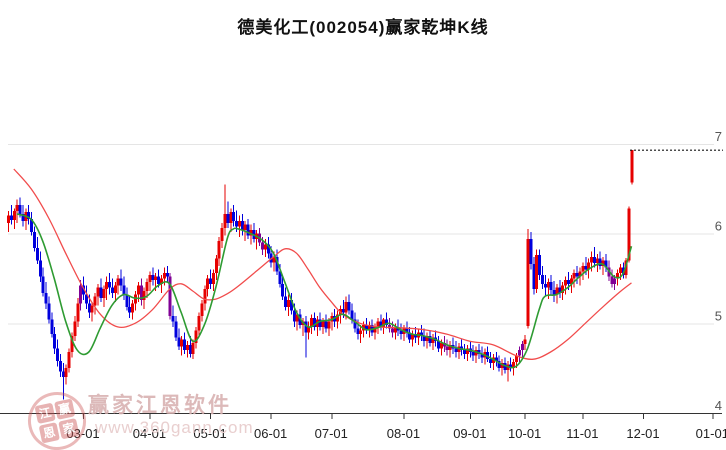 The height and width of the screenshot is (450, 726). Describe the element at coordinates (209, 433) in the screenshot. I see `svg-text: 05-01` at that location.